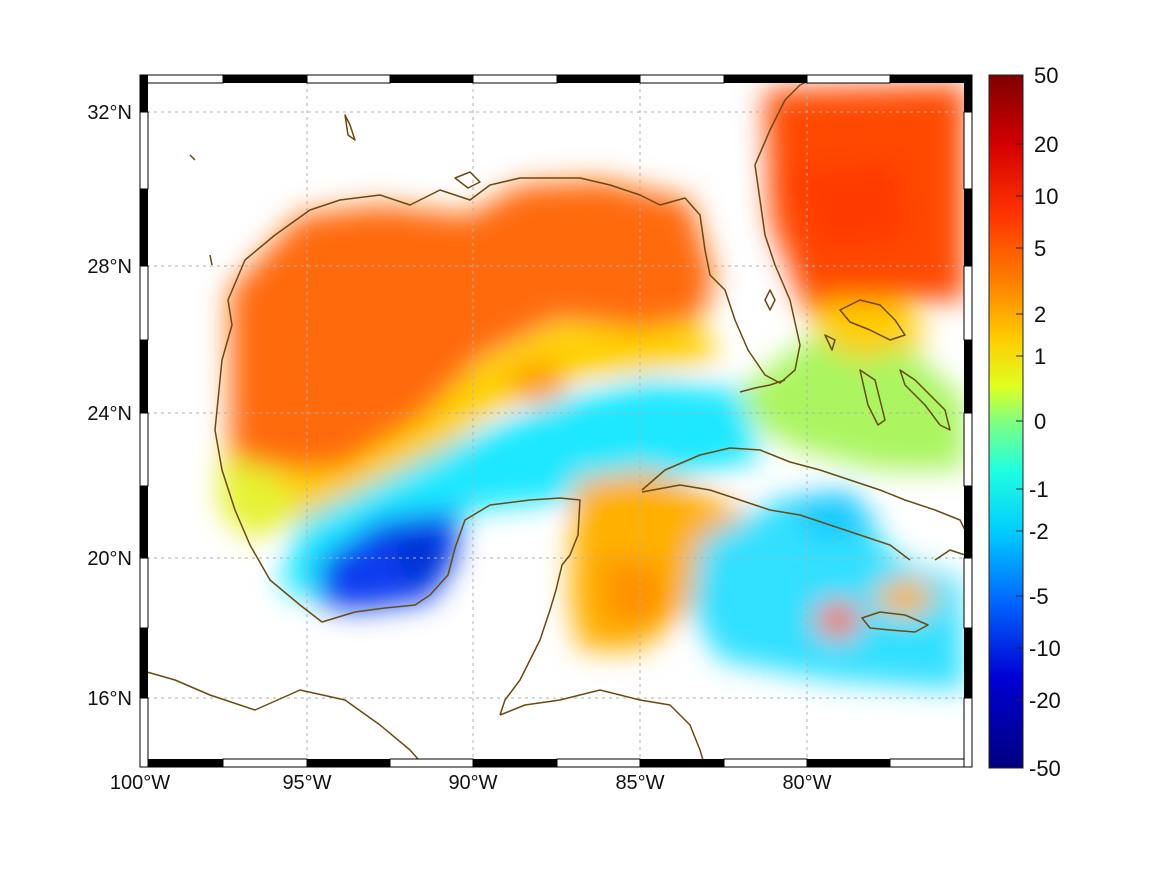 This screenshot has width=1167, height=875. What do you see at coordinates (1039, 596) in the screenshot?
I see `colorbar-label-minus-5: -5` at bounding box center [1039, 596].